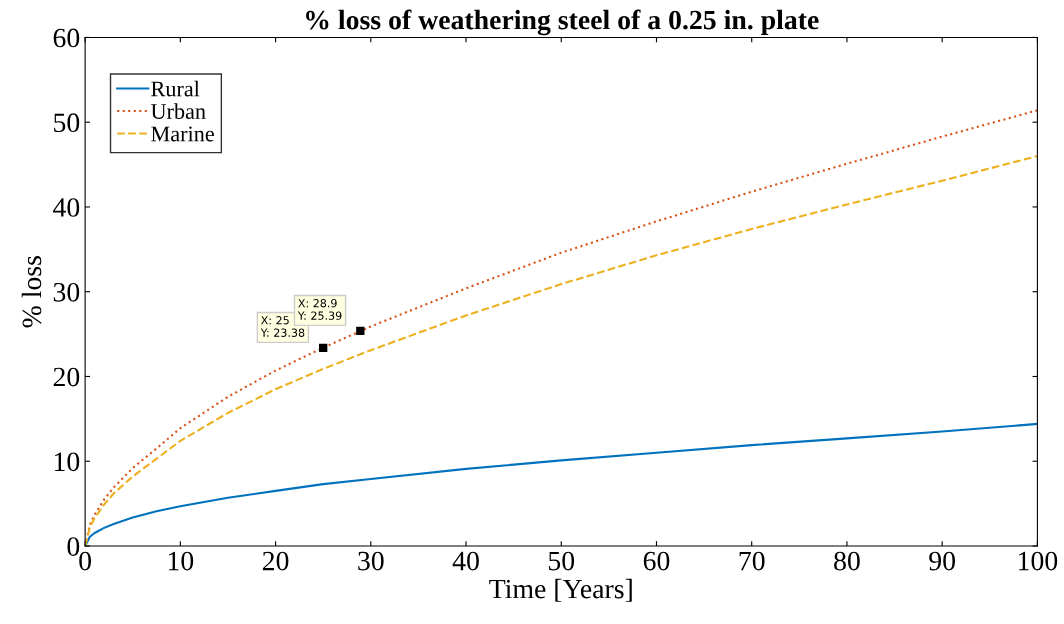 Image resolution: width=1064 pixels, height=624 pixels. I want to click on y-tick-label: 0, so click(73, 546).